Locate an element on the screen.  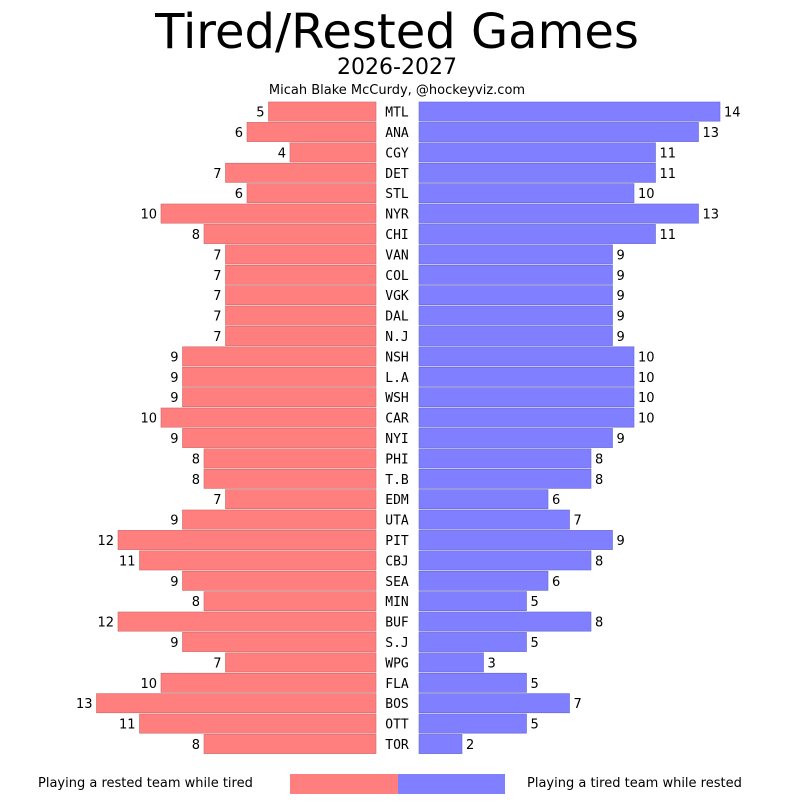
legend-rested-swatch is located at coordinates (451, 784).